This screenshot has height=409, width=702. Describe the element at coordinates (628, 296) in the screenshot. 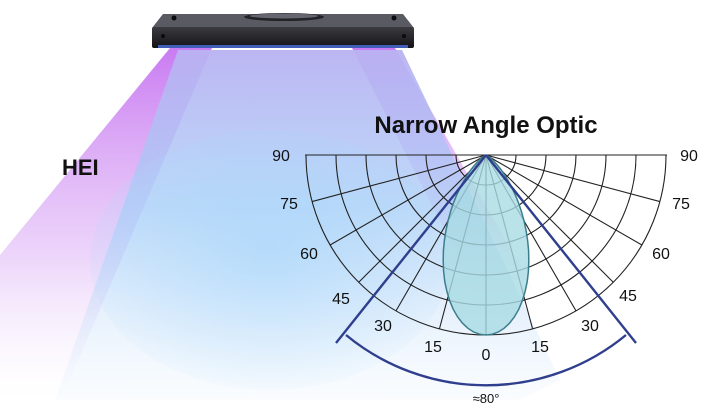

I see `angle-label-right-45: 45` at that location.